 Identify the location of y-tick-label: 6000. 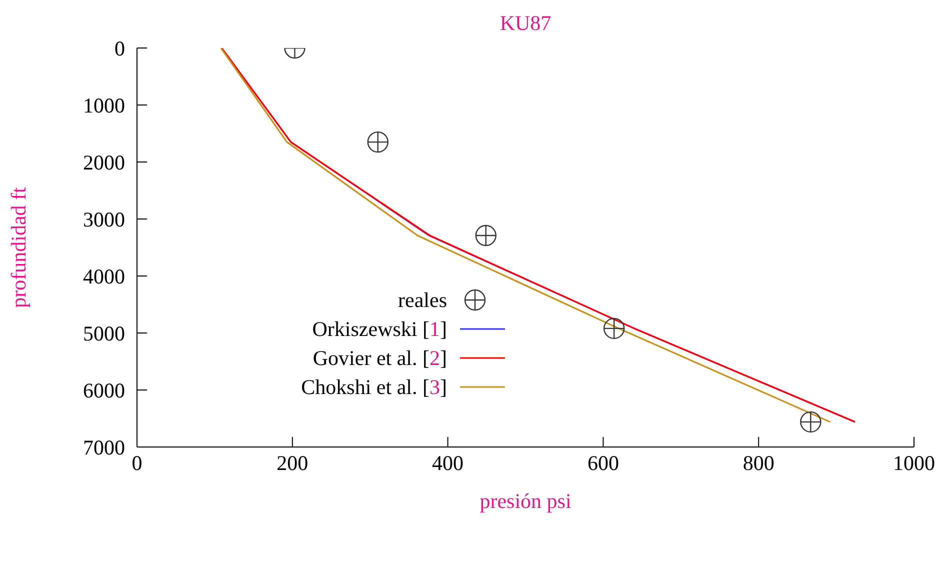
(104, 390).